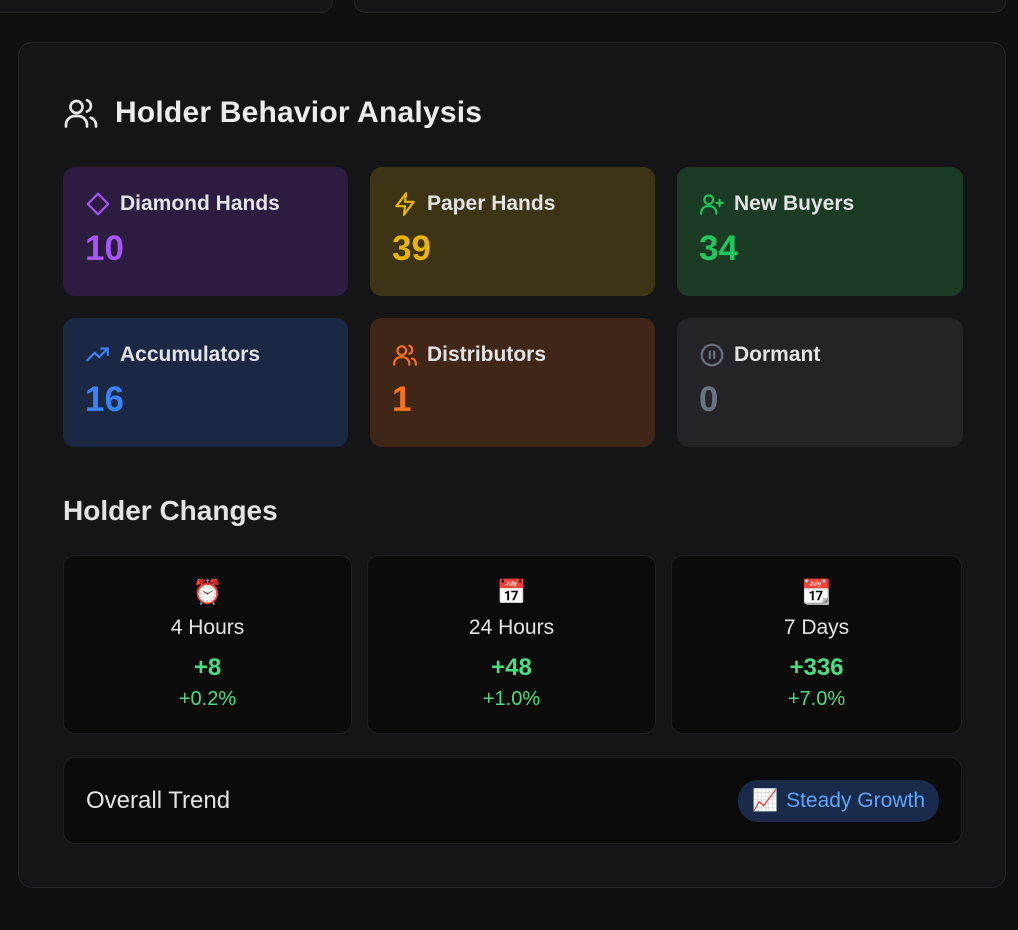  I want to click on trending-up-icon, so click(97, 354).